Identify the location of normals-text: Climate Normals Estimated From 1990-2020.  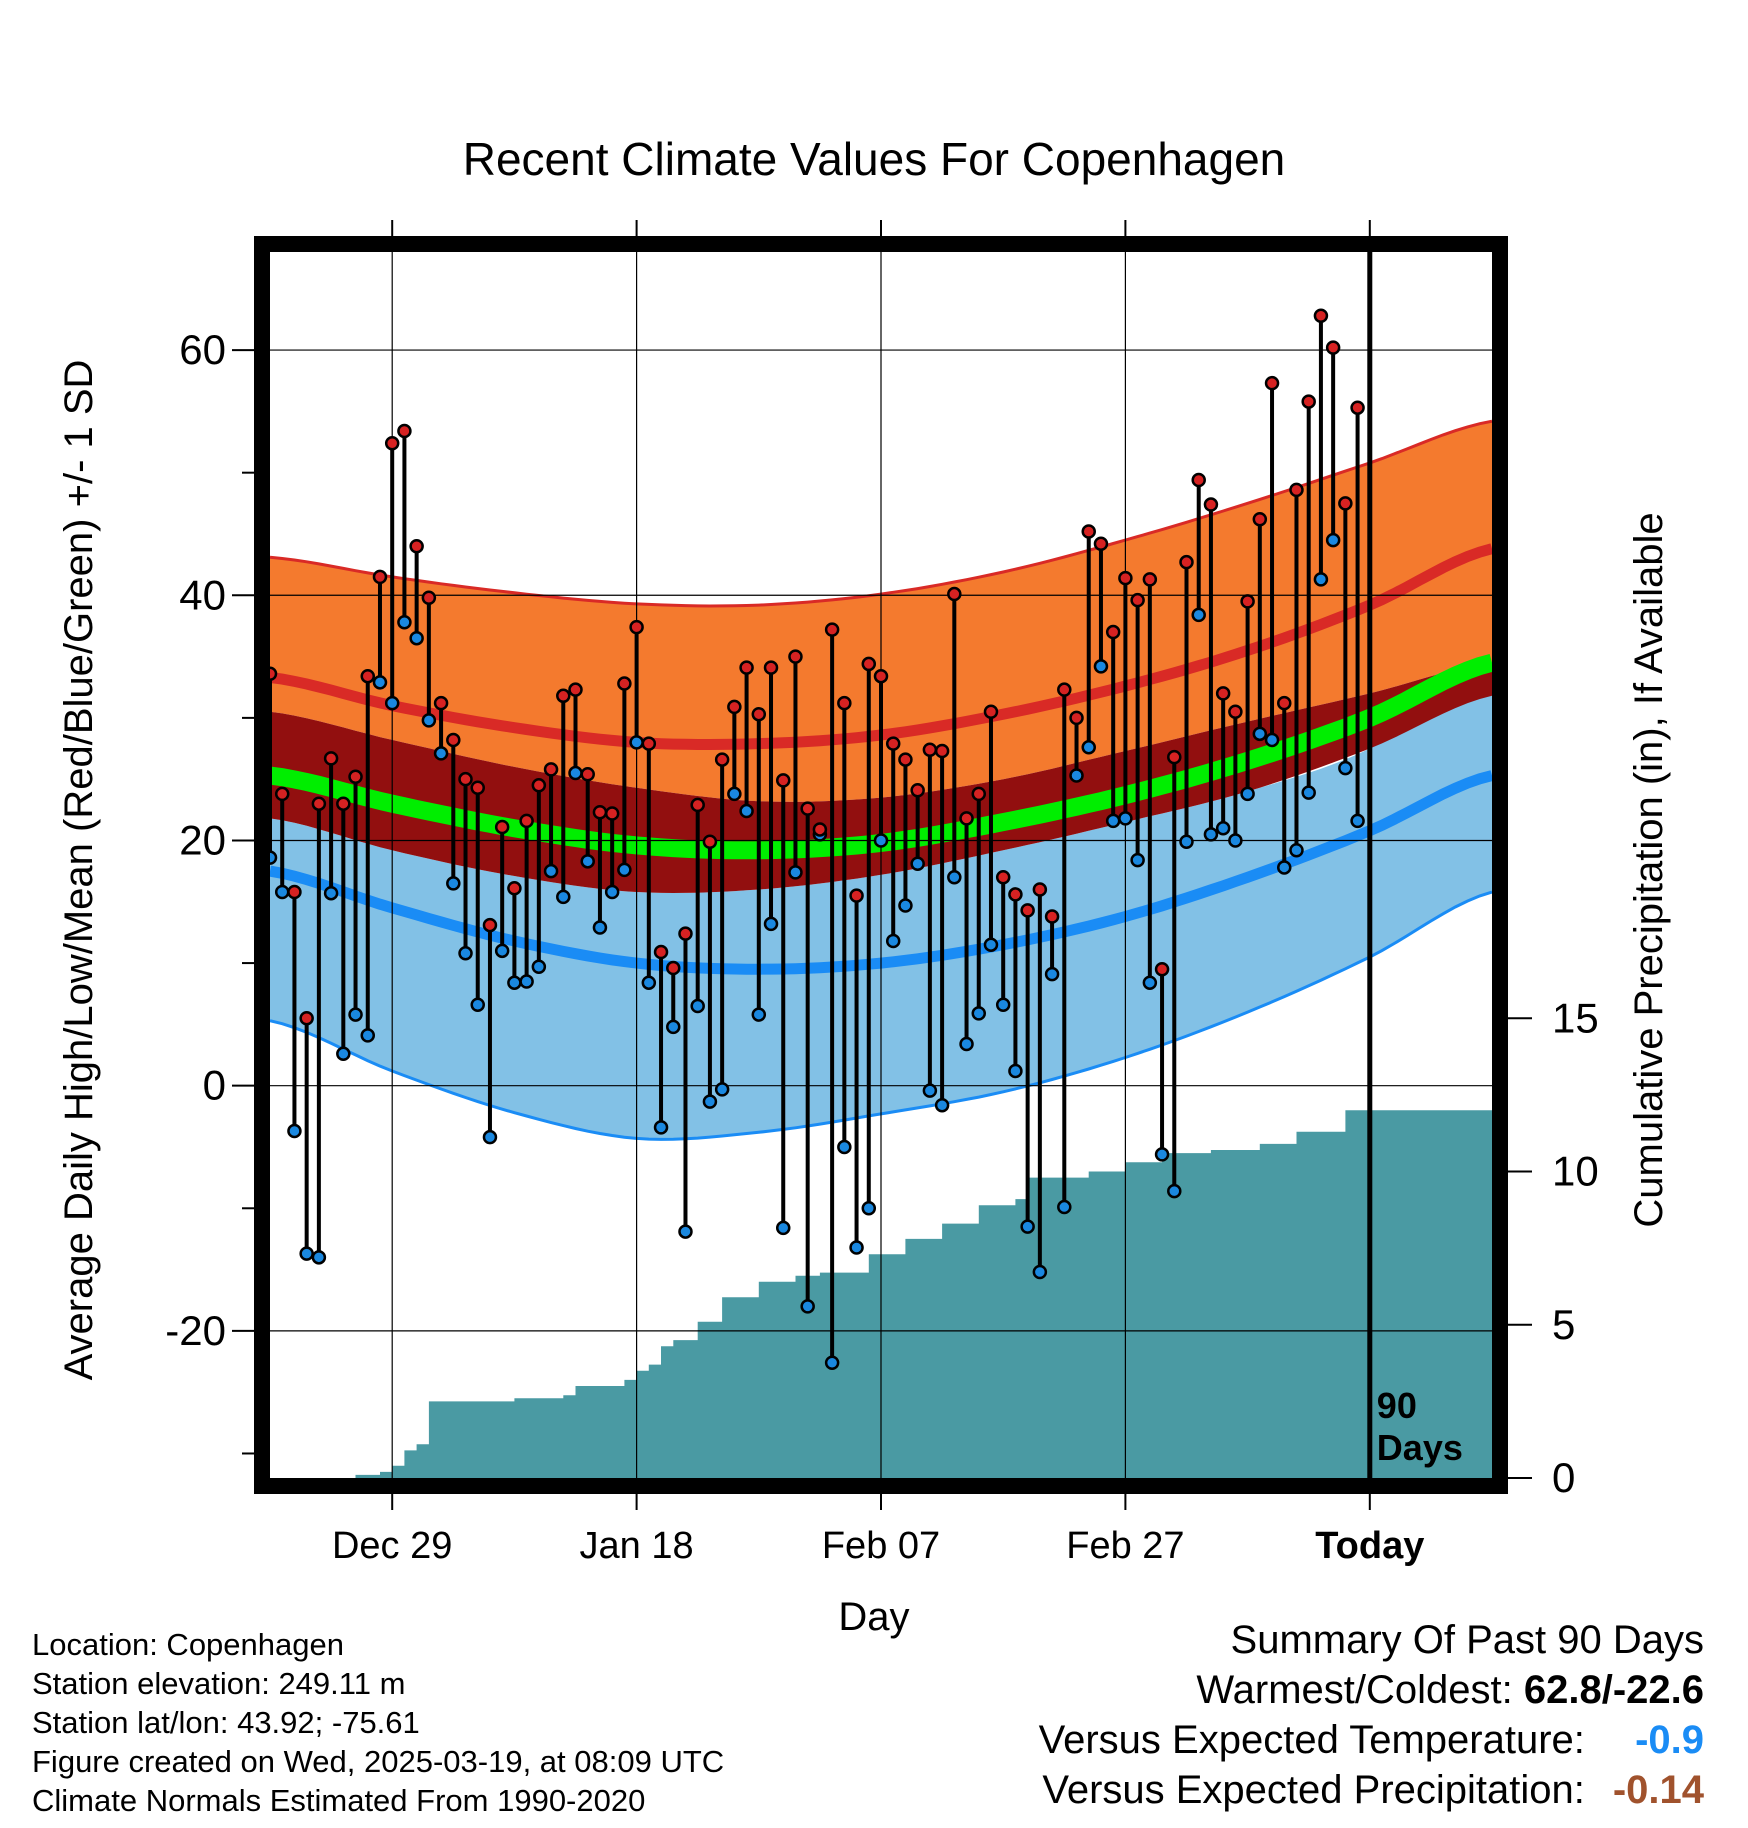
(339, 1800).